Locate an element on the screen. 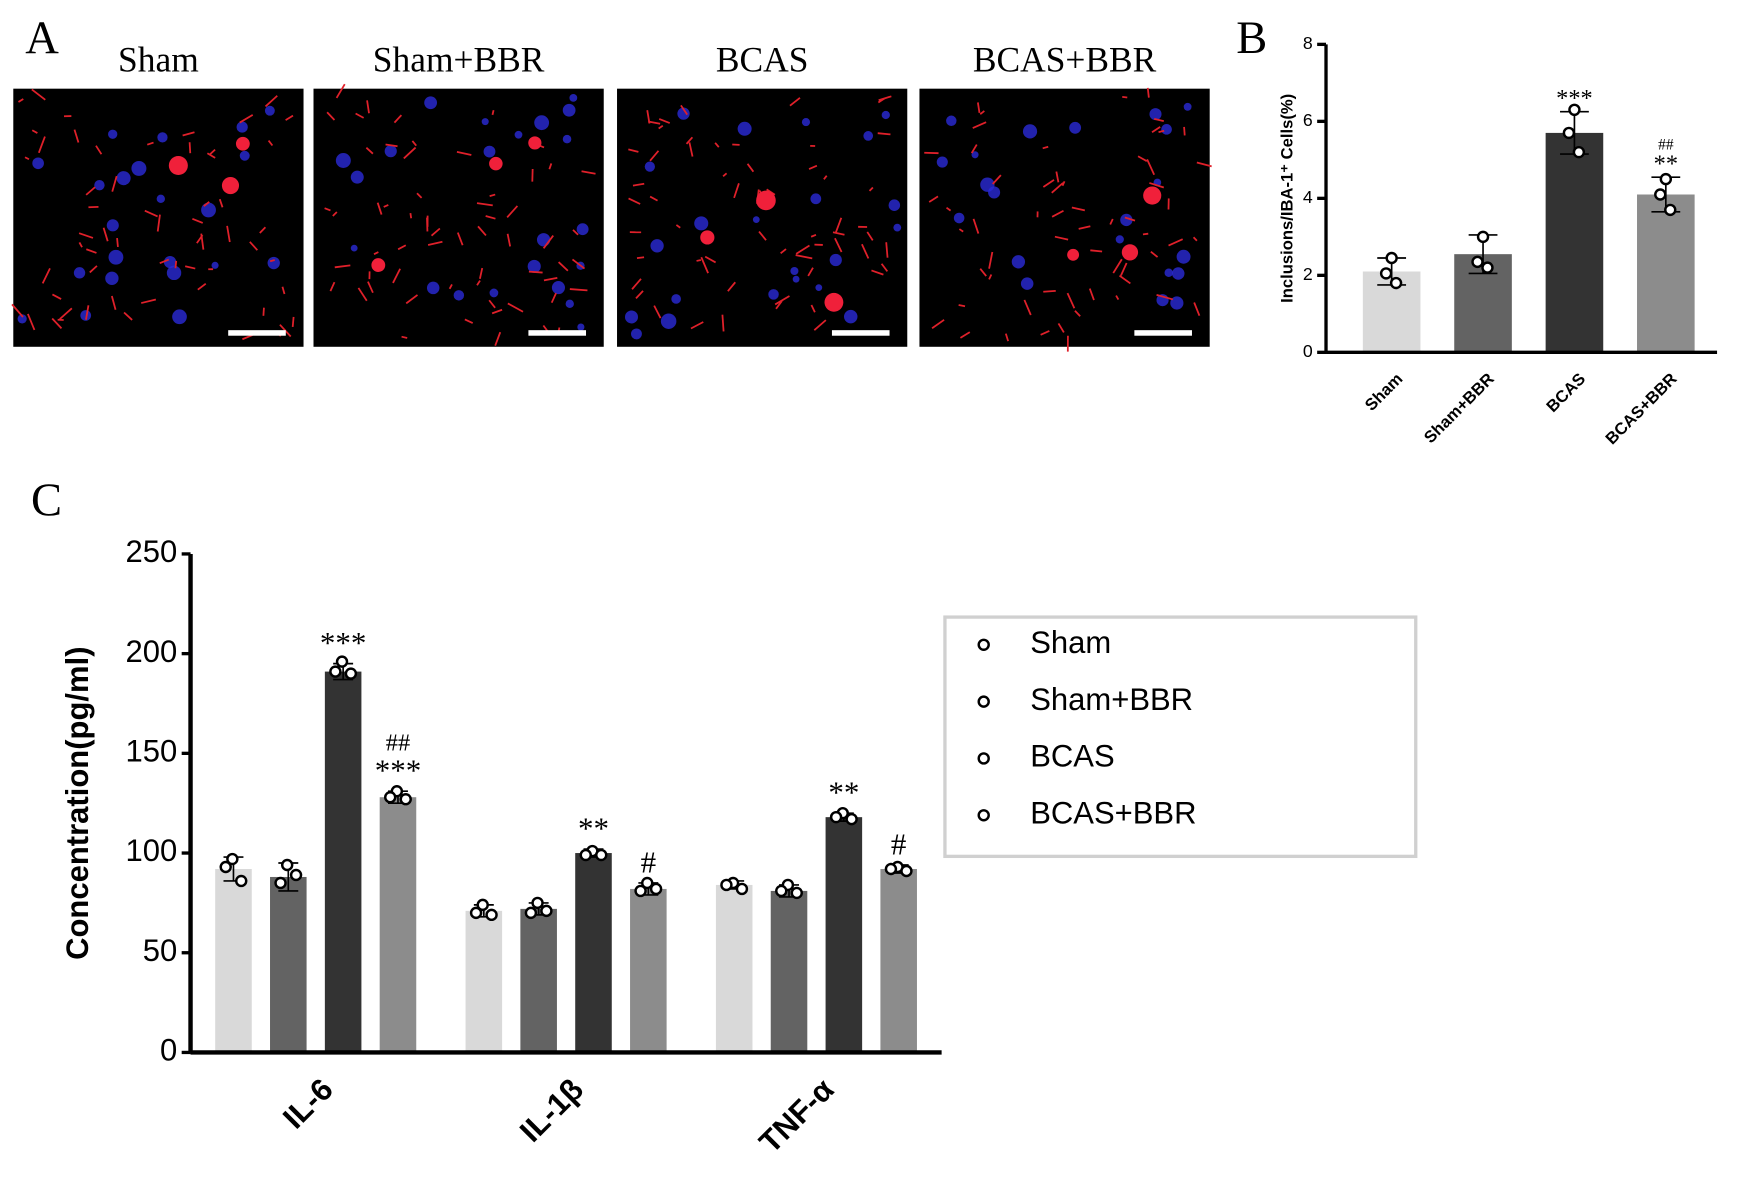  micrograph is located at coordinates (762, 217).